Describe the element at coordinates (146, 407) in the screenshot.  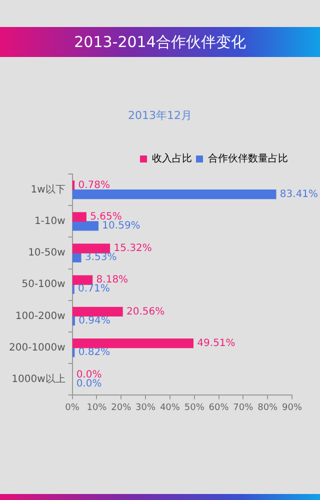
I see `x-tick-label: 30%` at that location.